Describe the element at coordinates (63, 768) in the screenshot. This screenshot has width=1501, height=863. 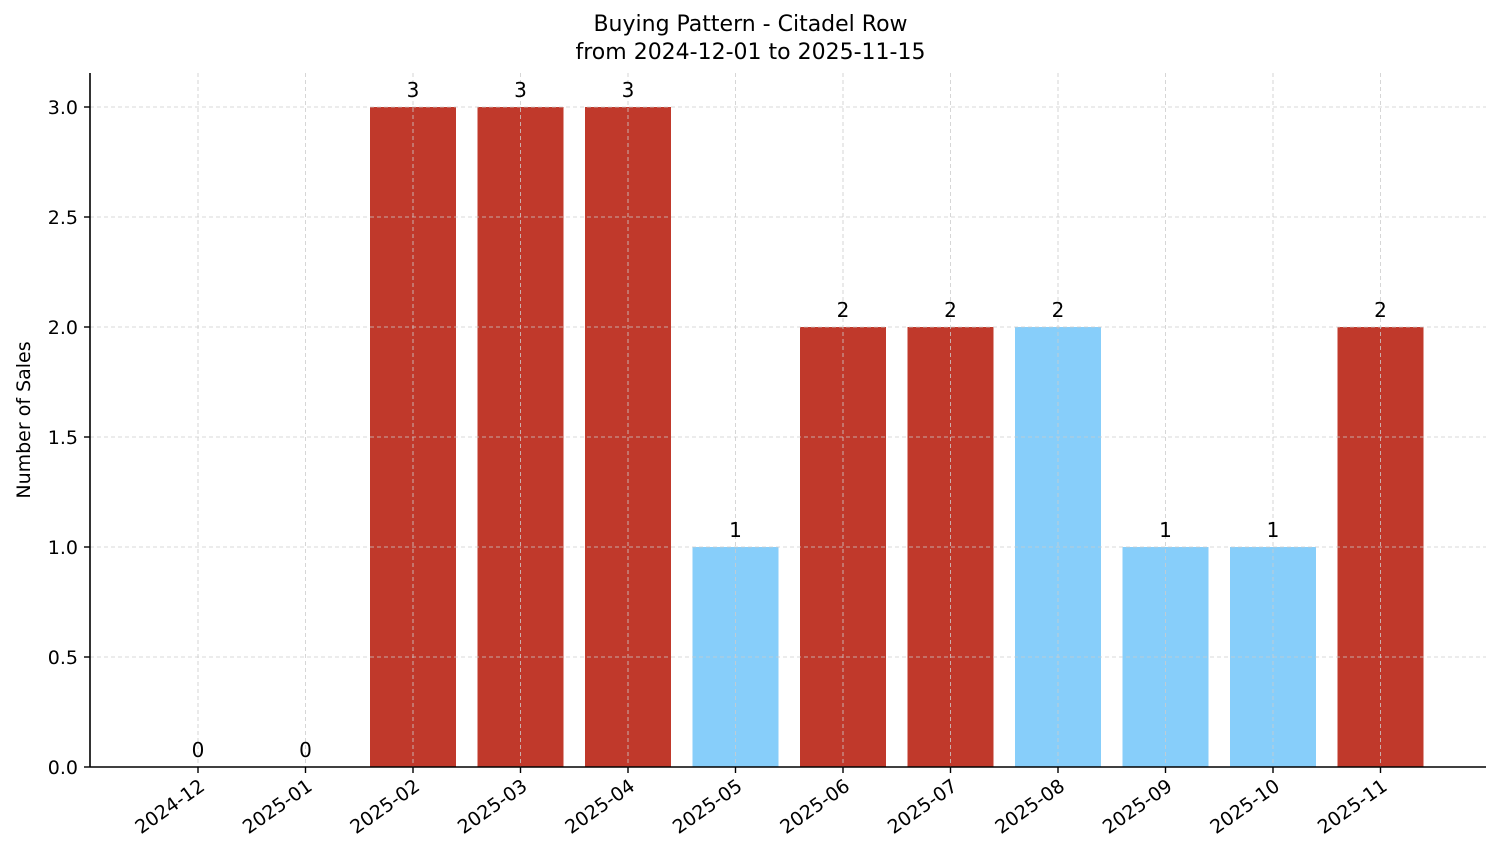
I see `y-tick-label: 0.0` at that location.